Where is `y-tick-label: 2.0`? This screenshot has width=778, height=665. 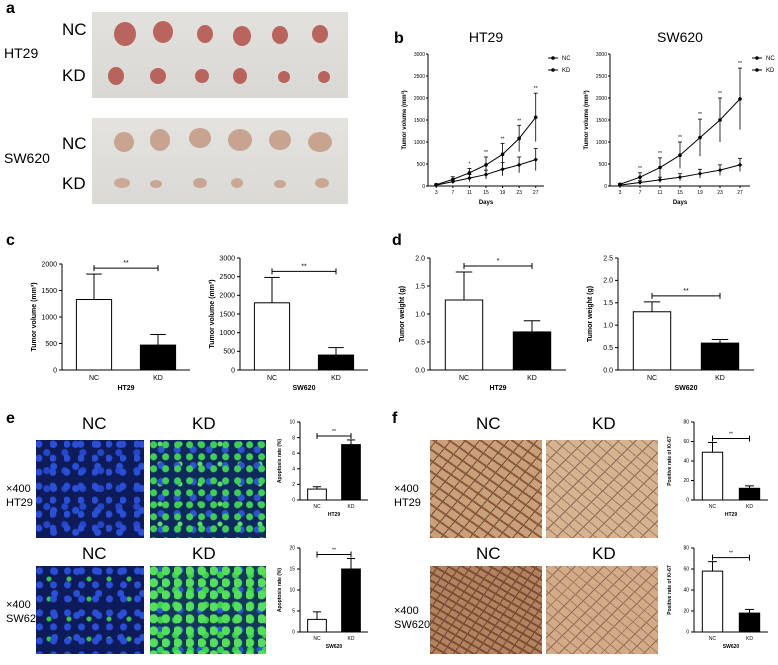 y-tick-label: 2.0 is located at coordinates (420, 258).